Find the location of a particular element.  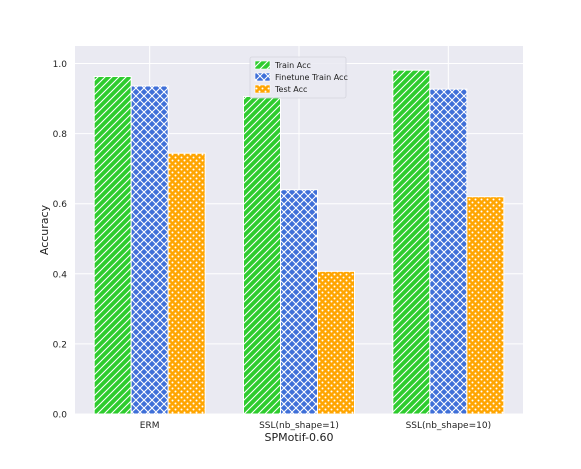

y-tick-label: 0.2 is located at coordinates (60, 345).